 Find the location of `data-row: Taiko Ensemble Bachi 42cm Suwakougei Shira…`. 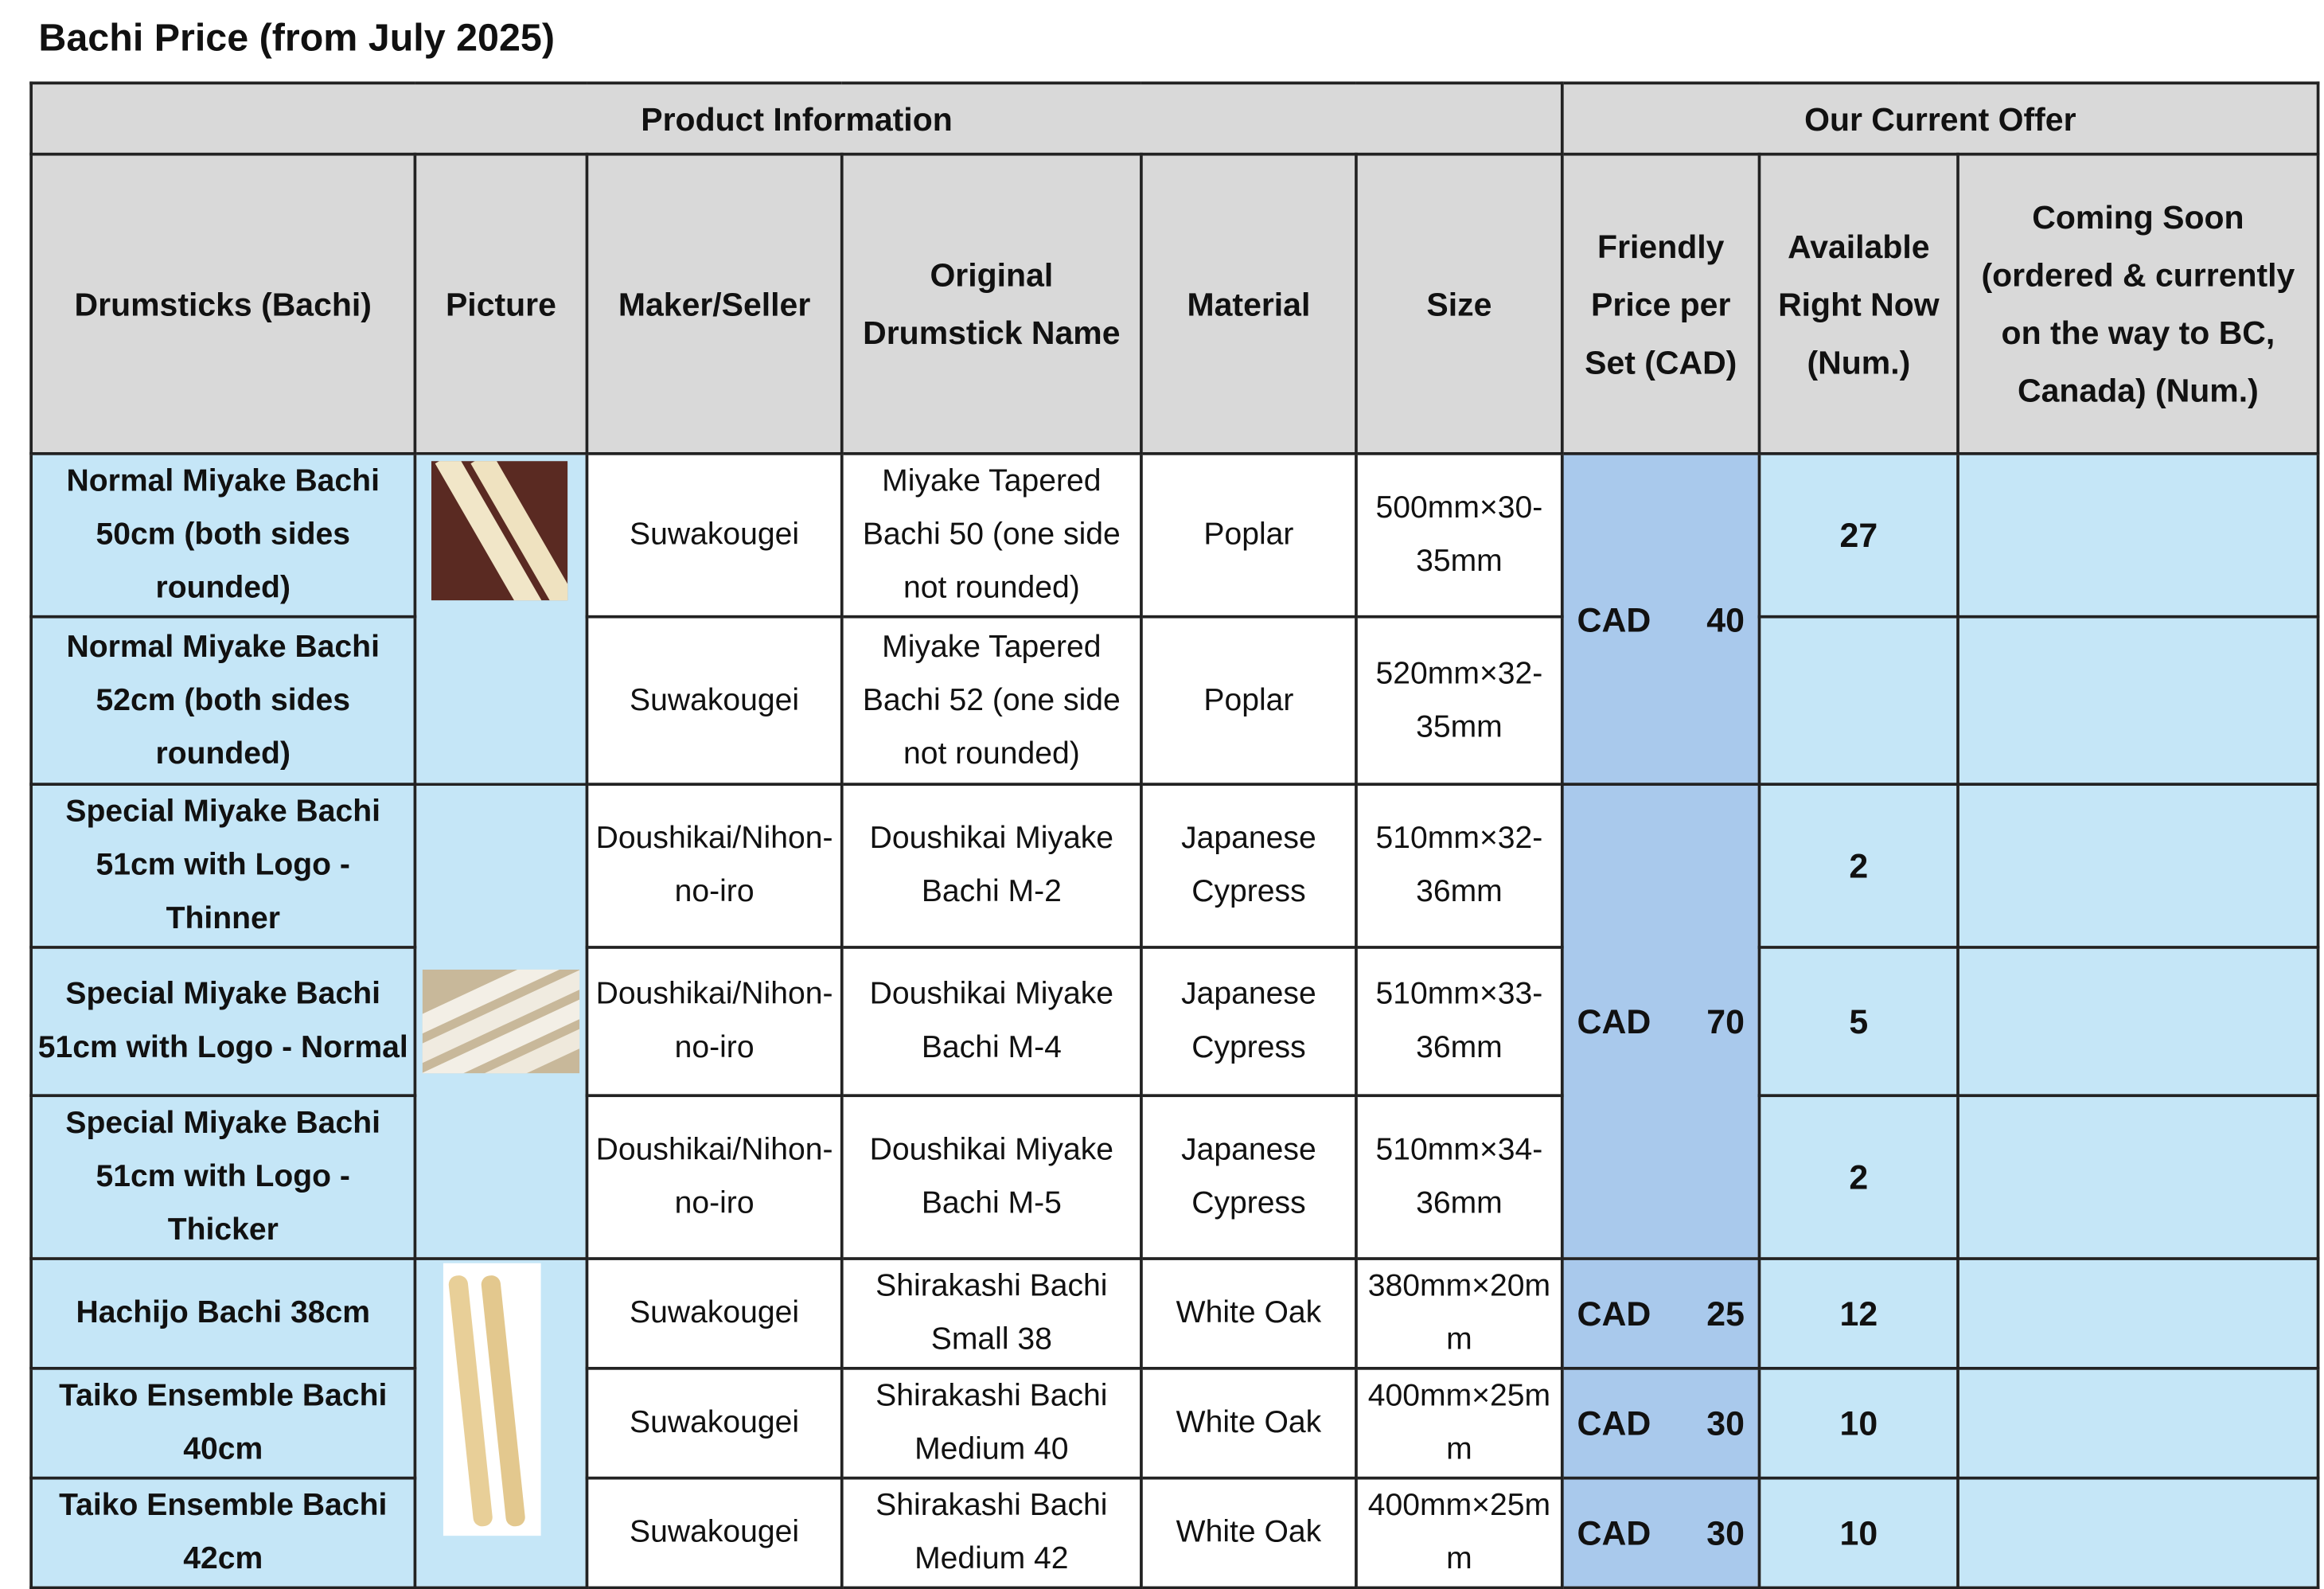

data-row: Taiko Ensemble Bachi 42cm Suwakougei Shira… is located at coordinates (1174, 1532).